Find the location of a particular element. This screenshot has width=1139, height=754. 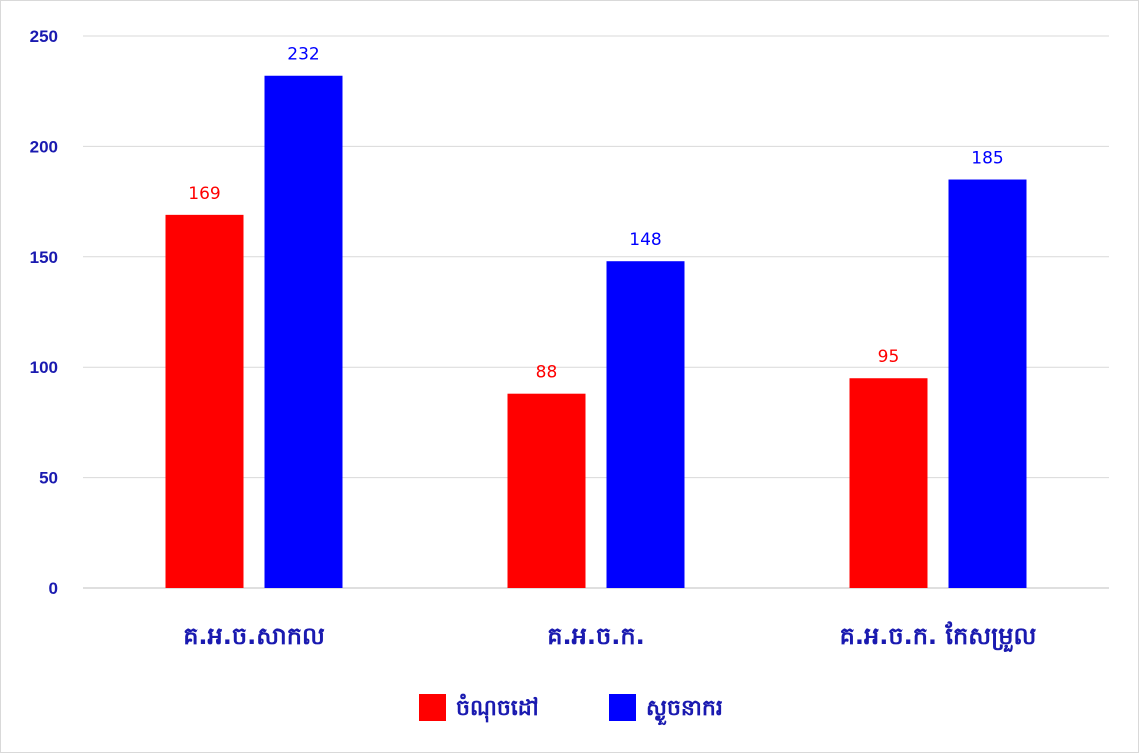

x-category-label-2: គ.អ.ច.ក. is located at coordinates (595, 636).